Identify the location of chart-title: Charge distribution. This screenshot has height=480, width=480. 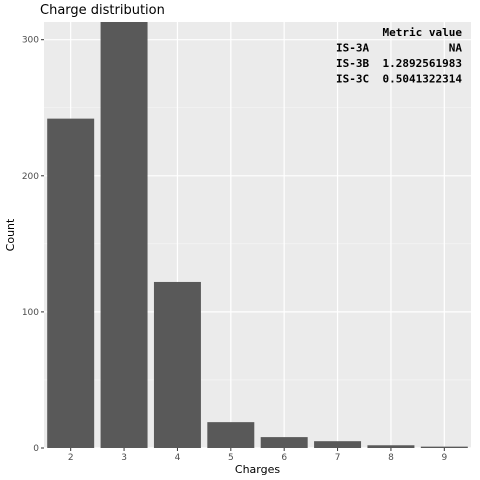
(102, 10).